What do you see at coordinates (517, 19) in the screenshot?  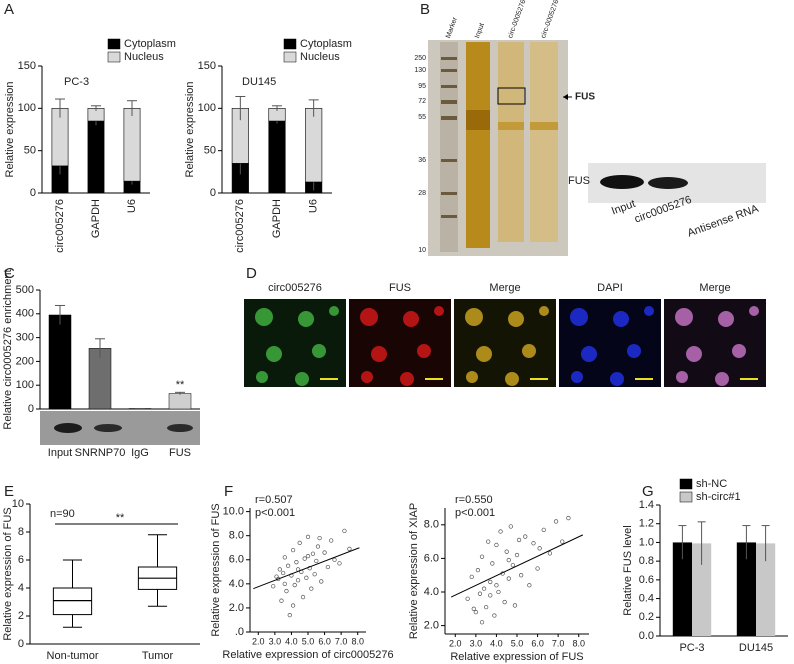 I see `lane-label: circ-0005276` at bounding box center [517, 19].